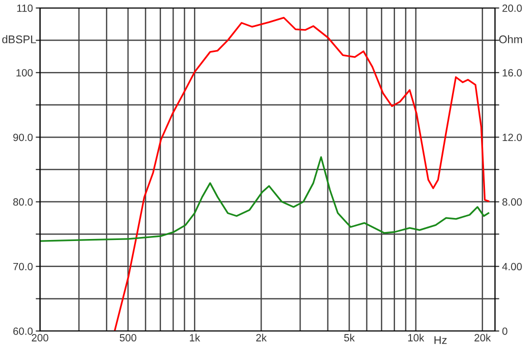 Image resolution: width=530 pixels, height=350 pixels. I want to click on y2-tick-label: 16.0, so click(512, 72).